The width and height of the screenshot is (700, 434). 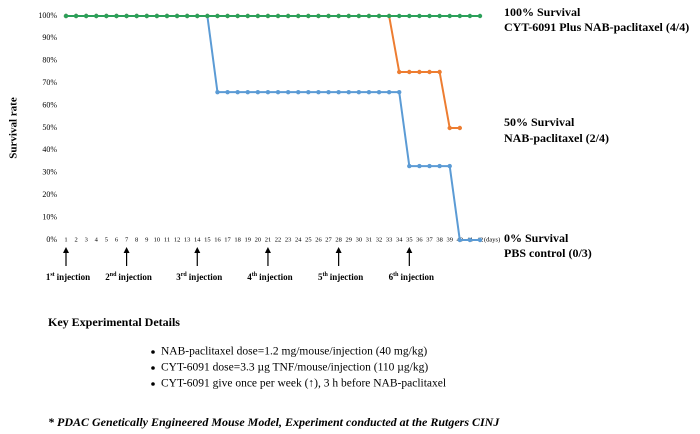 What do you see at coordinates (227, 239) in the screenshot?
I see `x-tick-label: 17` at bounding box center [227, 239].